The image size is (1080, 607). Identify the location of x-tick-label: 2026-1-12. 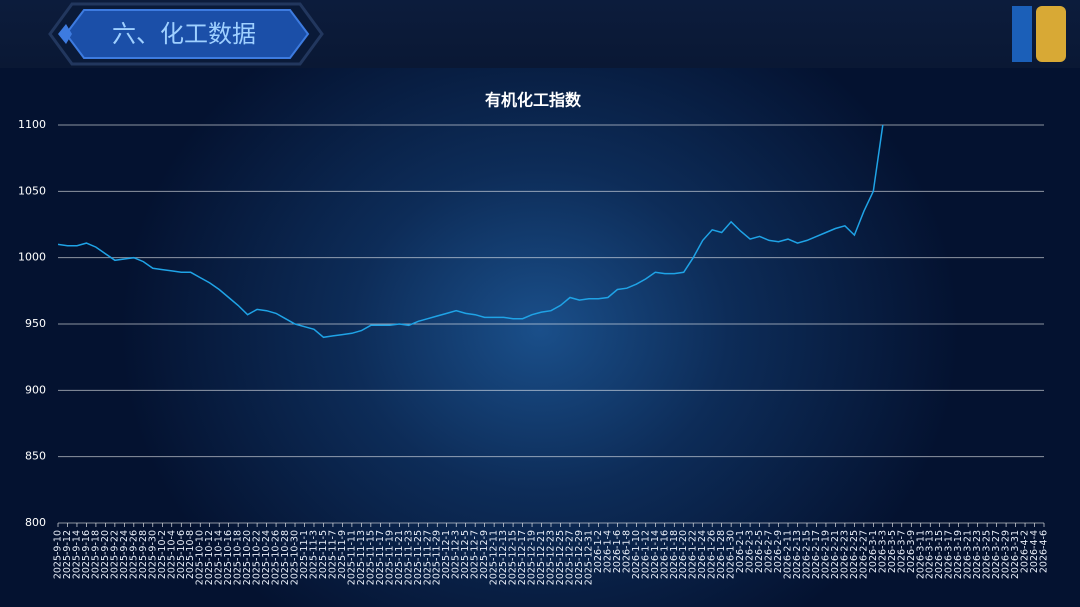
(645, 554).